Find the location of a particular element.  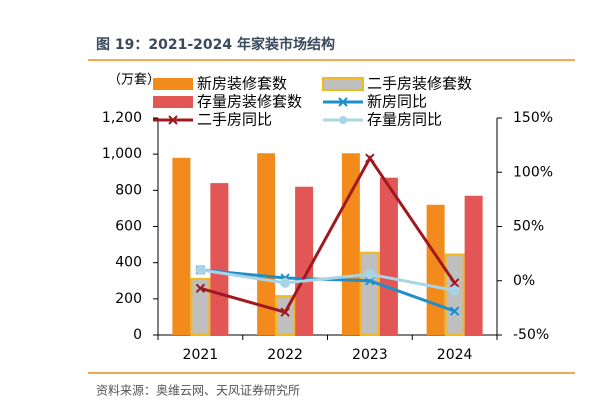

legend-label: 新房装修套数 is located at coordinates (242, 84).